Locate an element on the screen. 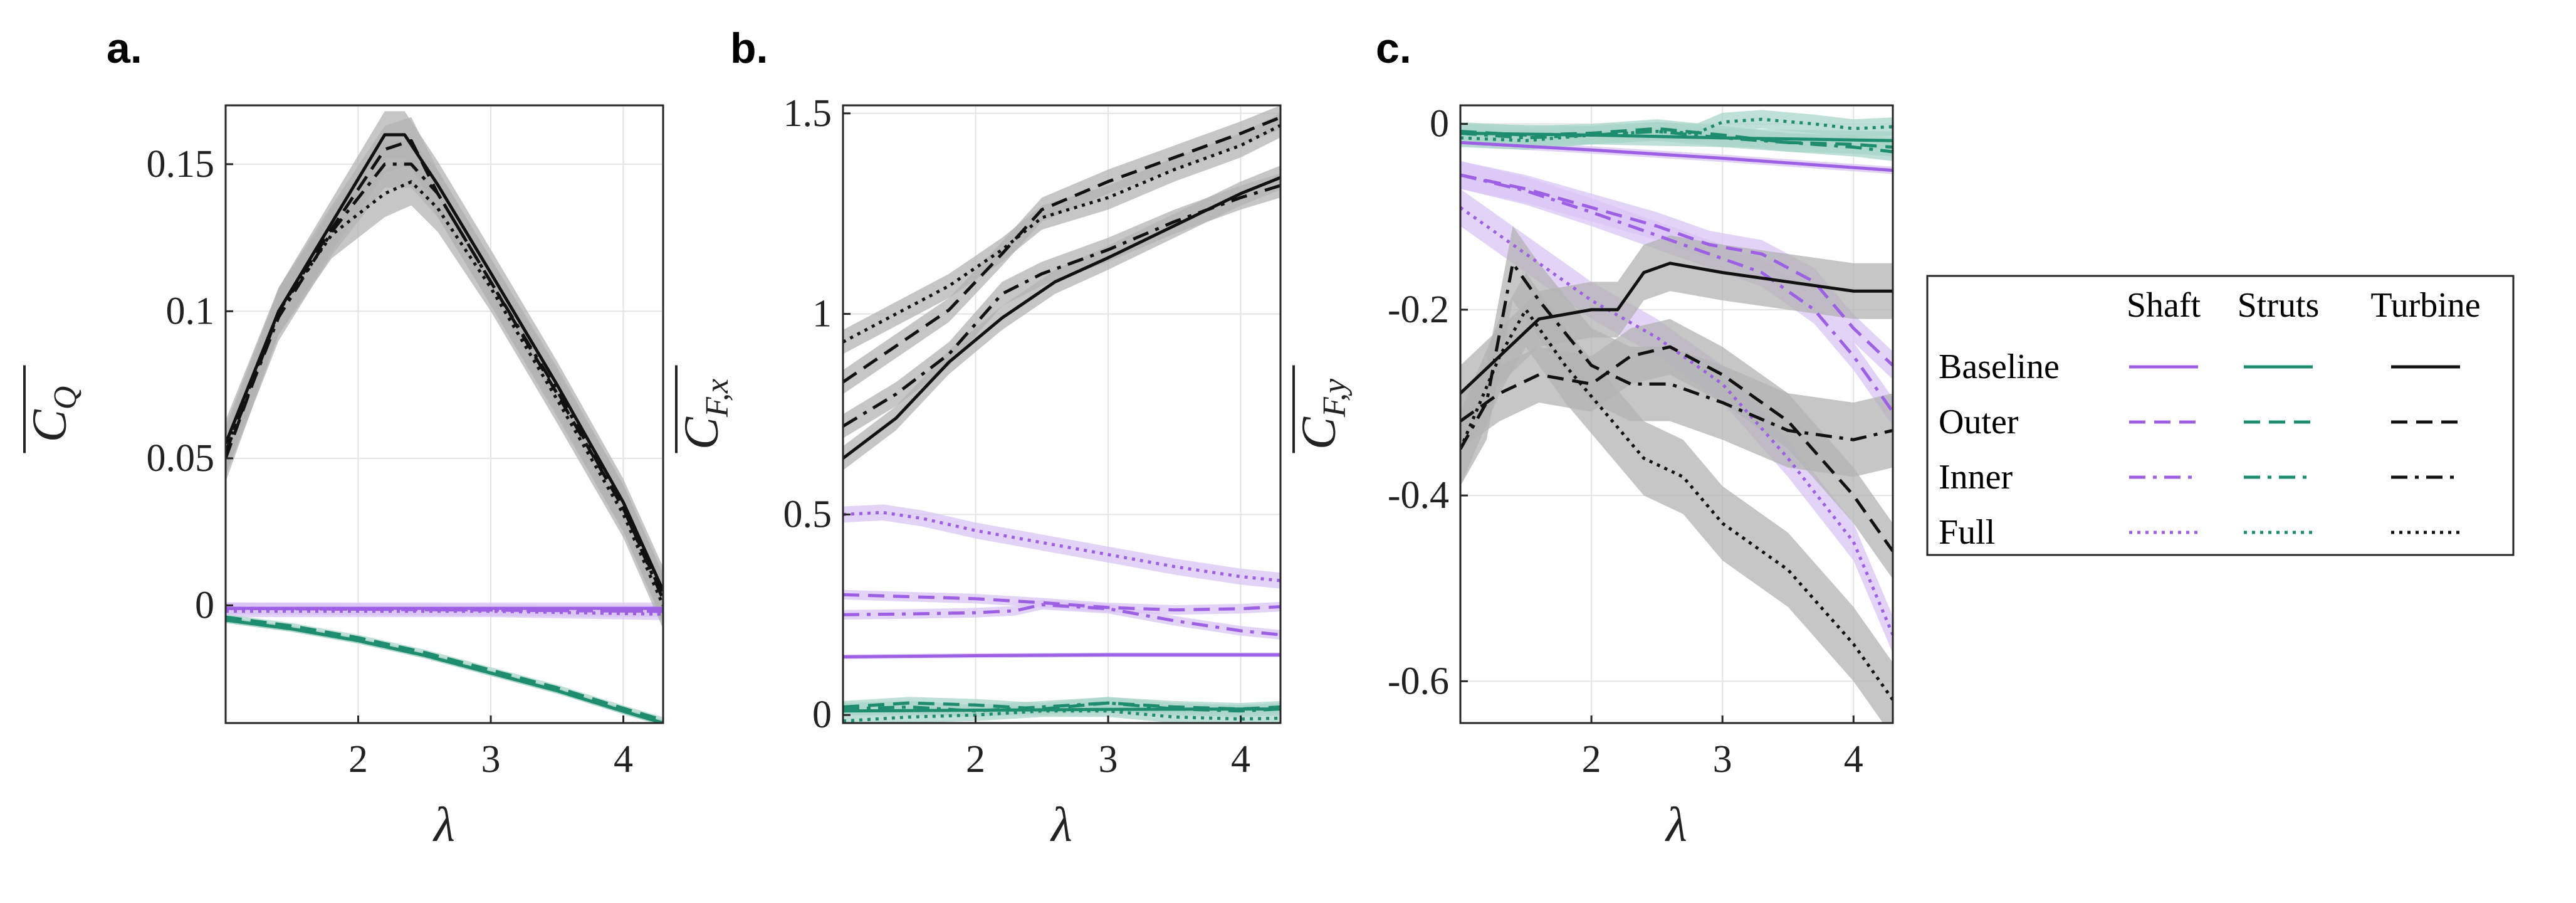 The width and height of the screenshot is (2576, 903). legend-header-turbine: Turbine is located at coordinates (2425, 305).